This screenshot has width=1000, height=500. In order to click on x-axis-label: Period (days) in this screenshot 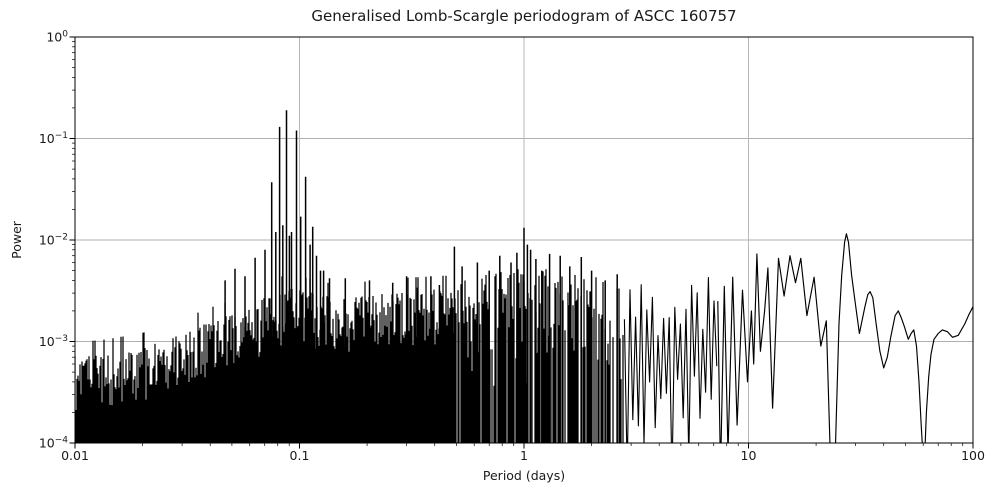, I will do `click(524, 475)`.